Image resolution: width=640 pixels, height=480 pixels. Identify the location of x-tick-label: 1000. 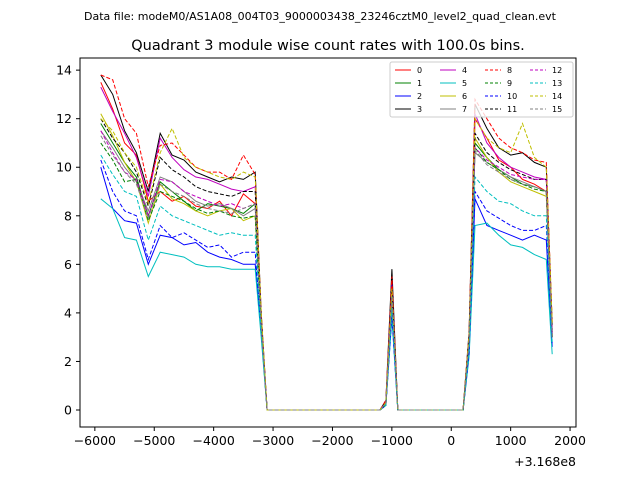
(511, 440).